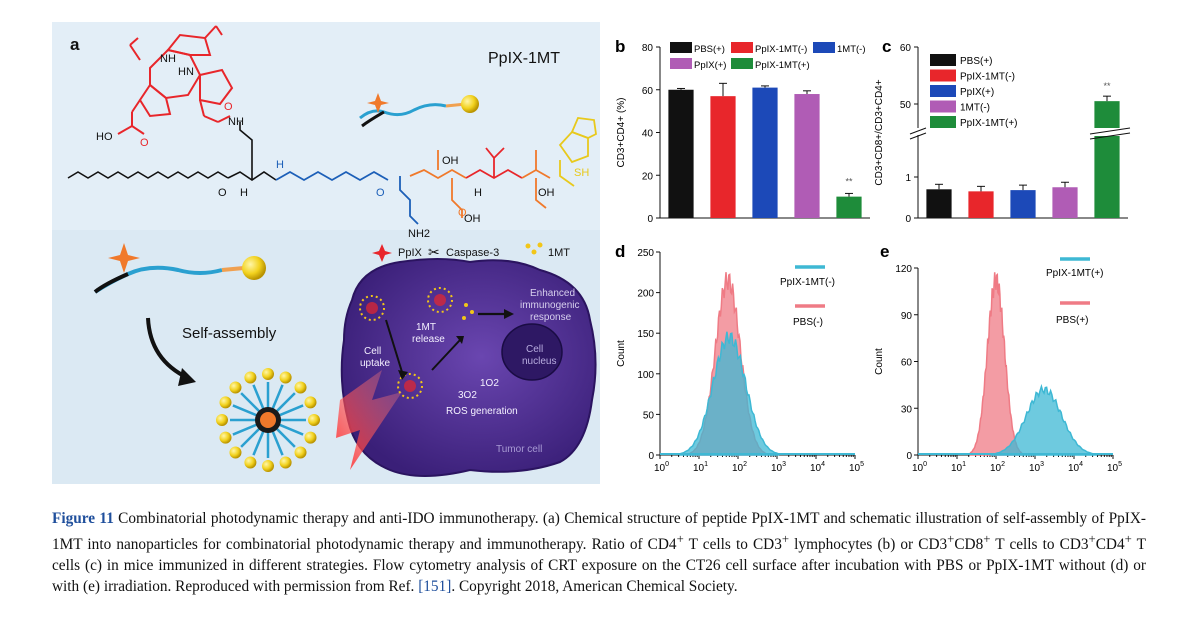 Image resolution: width=1197 pixels, height=642 pixels. What do you see at coordinates (1128, 539) in the screenshot?
I see `caption-sup-6: +` at bounding box center [1128, 539].